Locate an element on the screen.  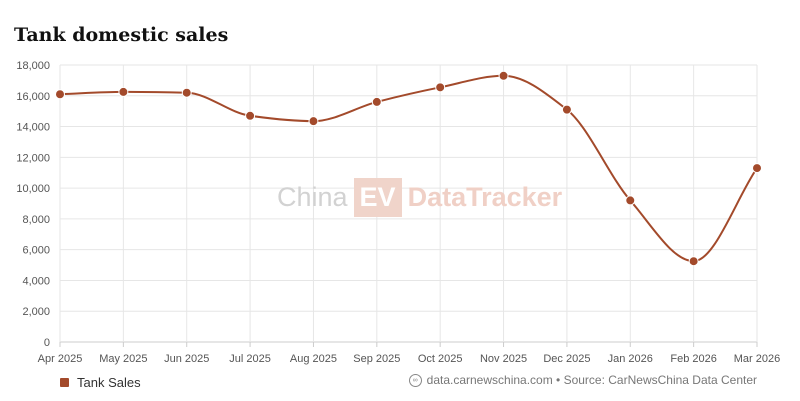
legend: Tank Sales is located at coordinates (100, 382).